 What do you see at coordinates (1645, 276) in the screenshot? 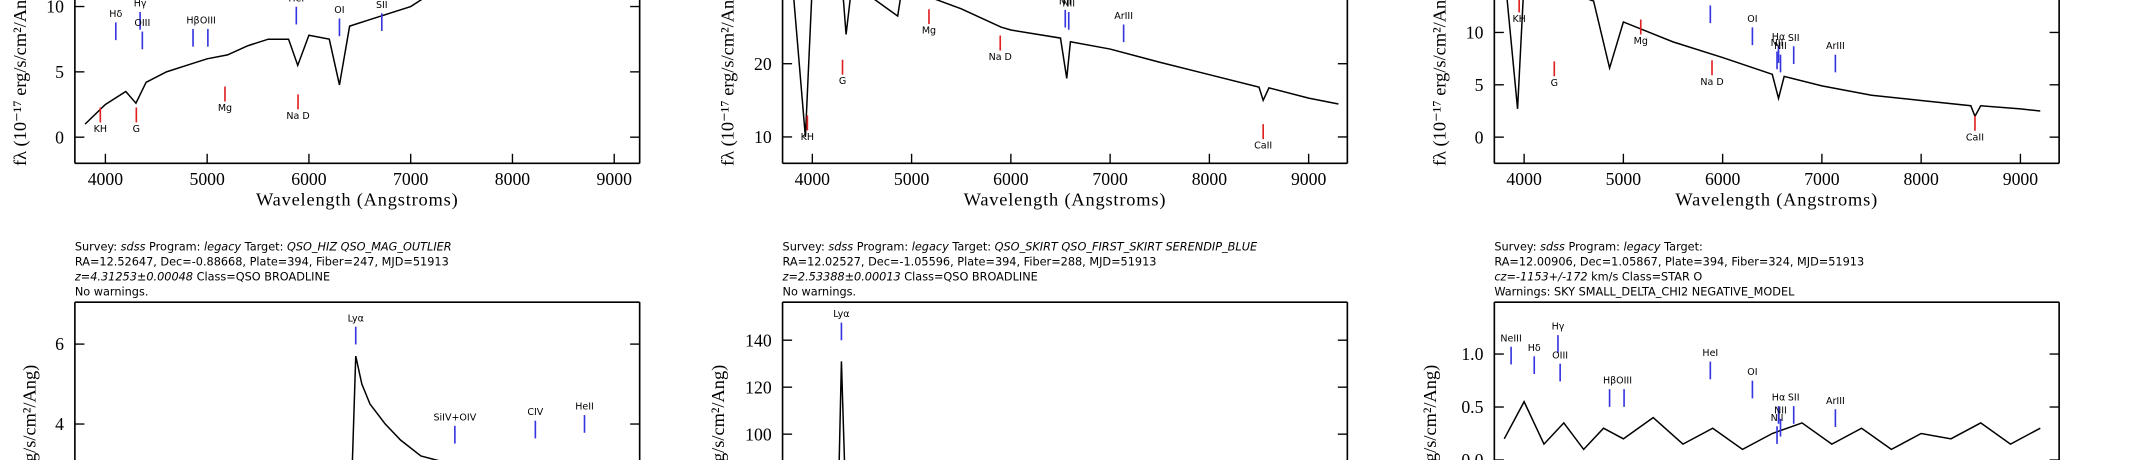
I see `header-text: km/s Class=STAR O` at bounding box center [1645, 276].